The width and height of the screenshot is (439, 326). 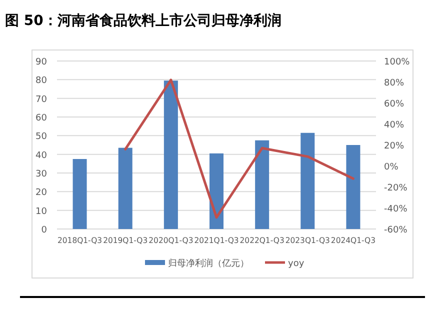 What do you see at coordinates (394, 147) in the screenshot?
I see `y2-tick-label: 20%` at bounding box center [394, 147].